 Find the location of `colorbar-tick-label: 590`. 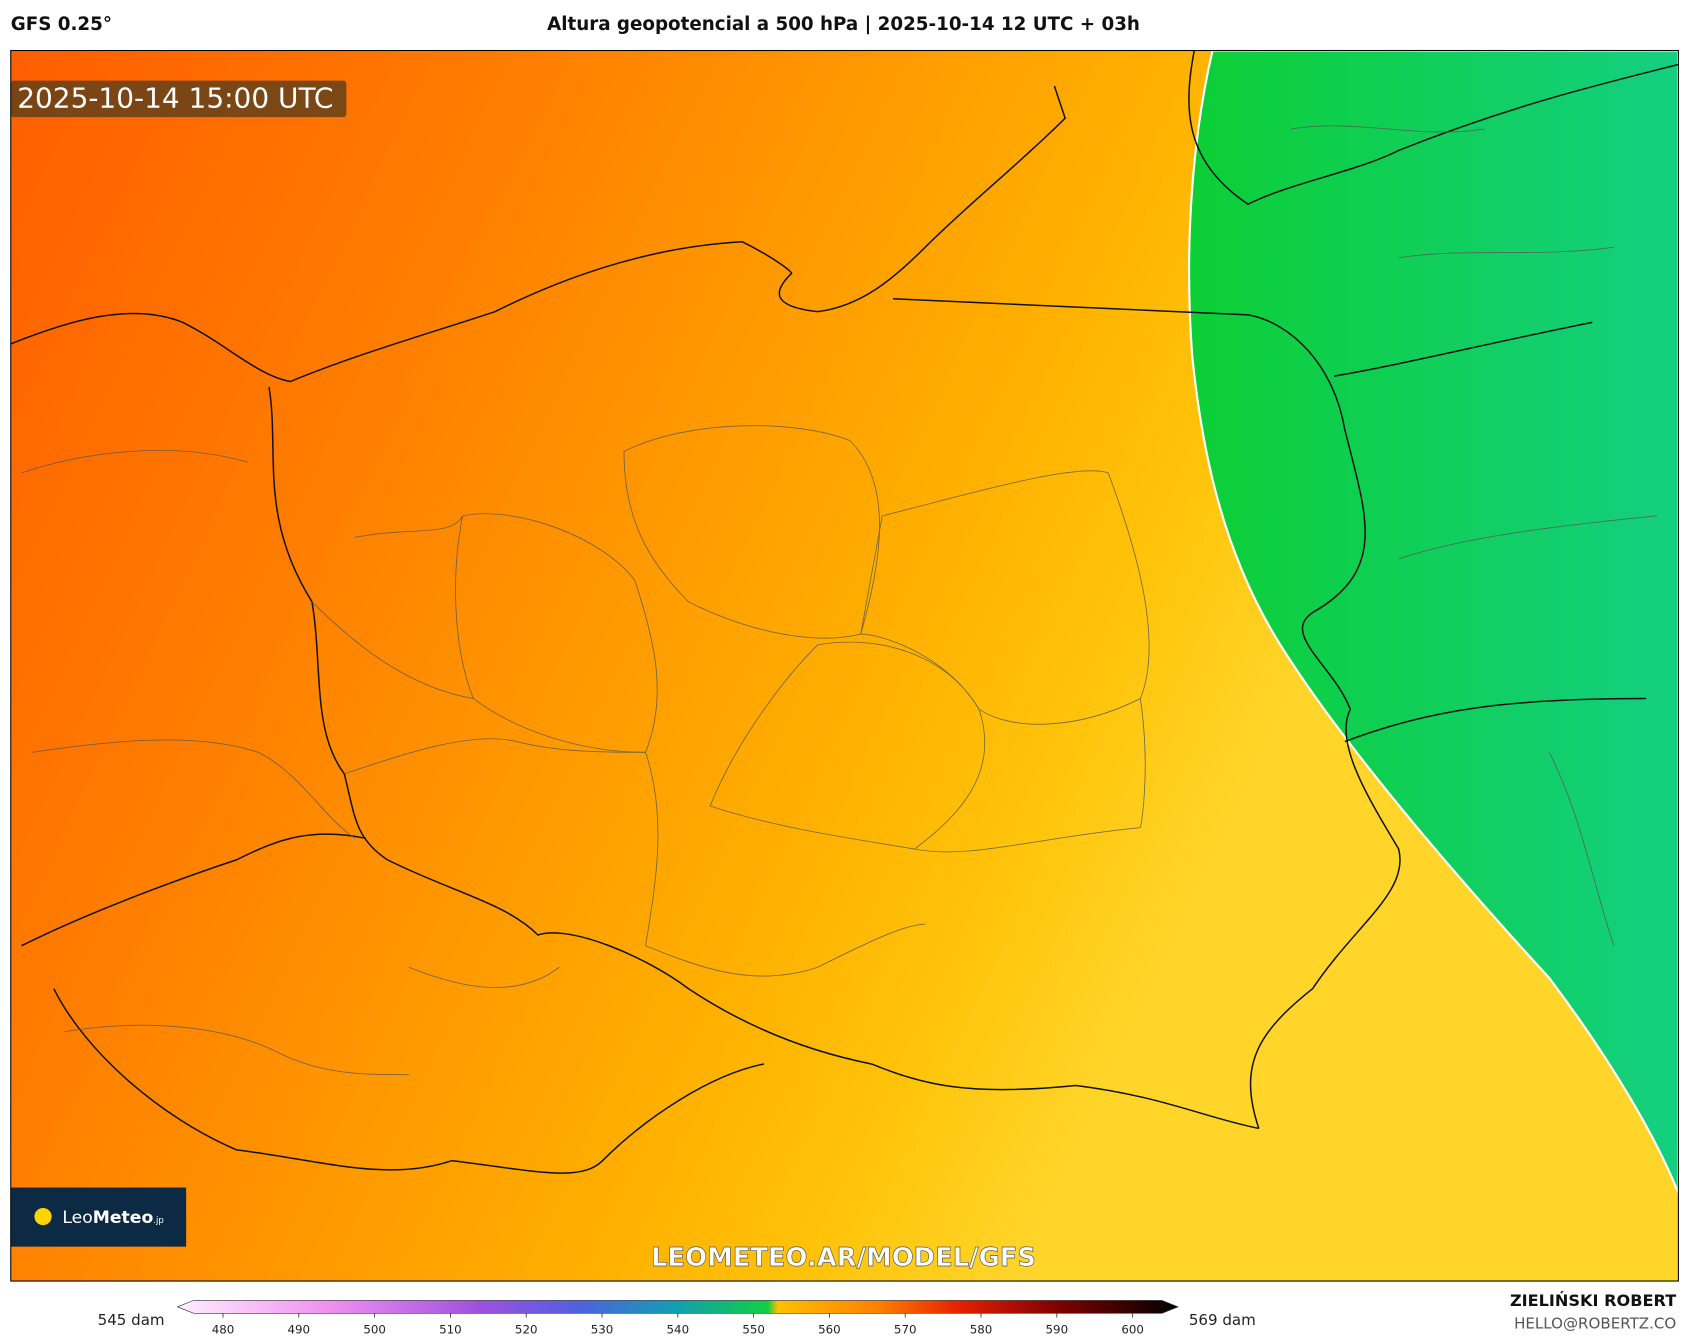

colorbar-tick-label: 590 is located at coordinates (1057, 1330).